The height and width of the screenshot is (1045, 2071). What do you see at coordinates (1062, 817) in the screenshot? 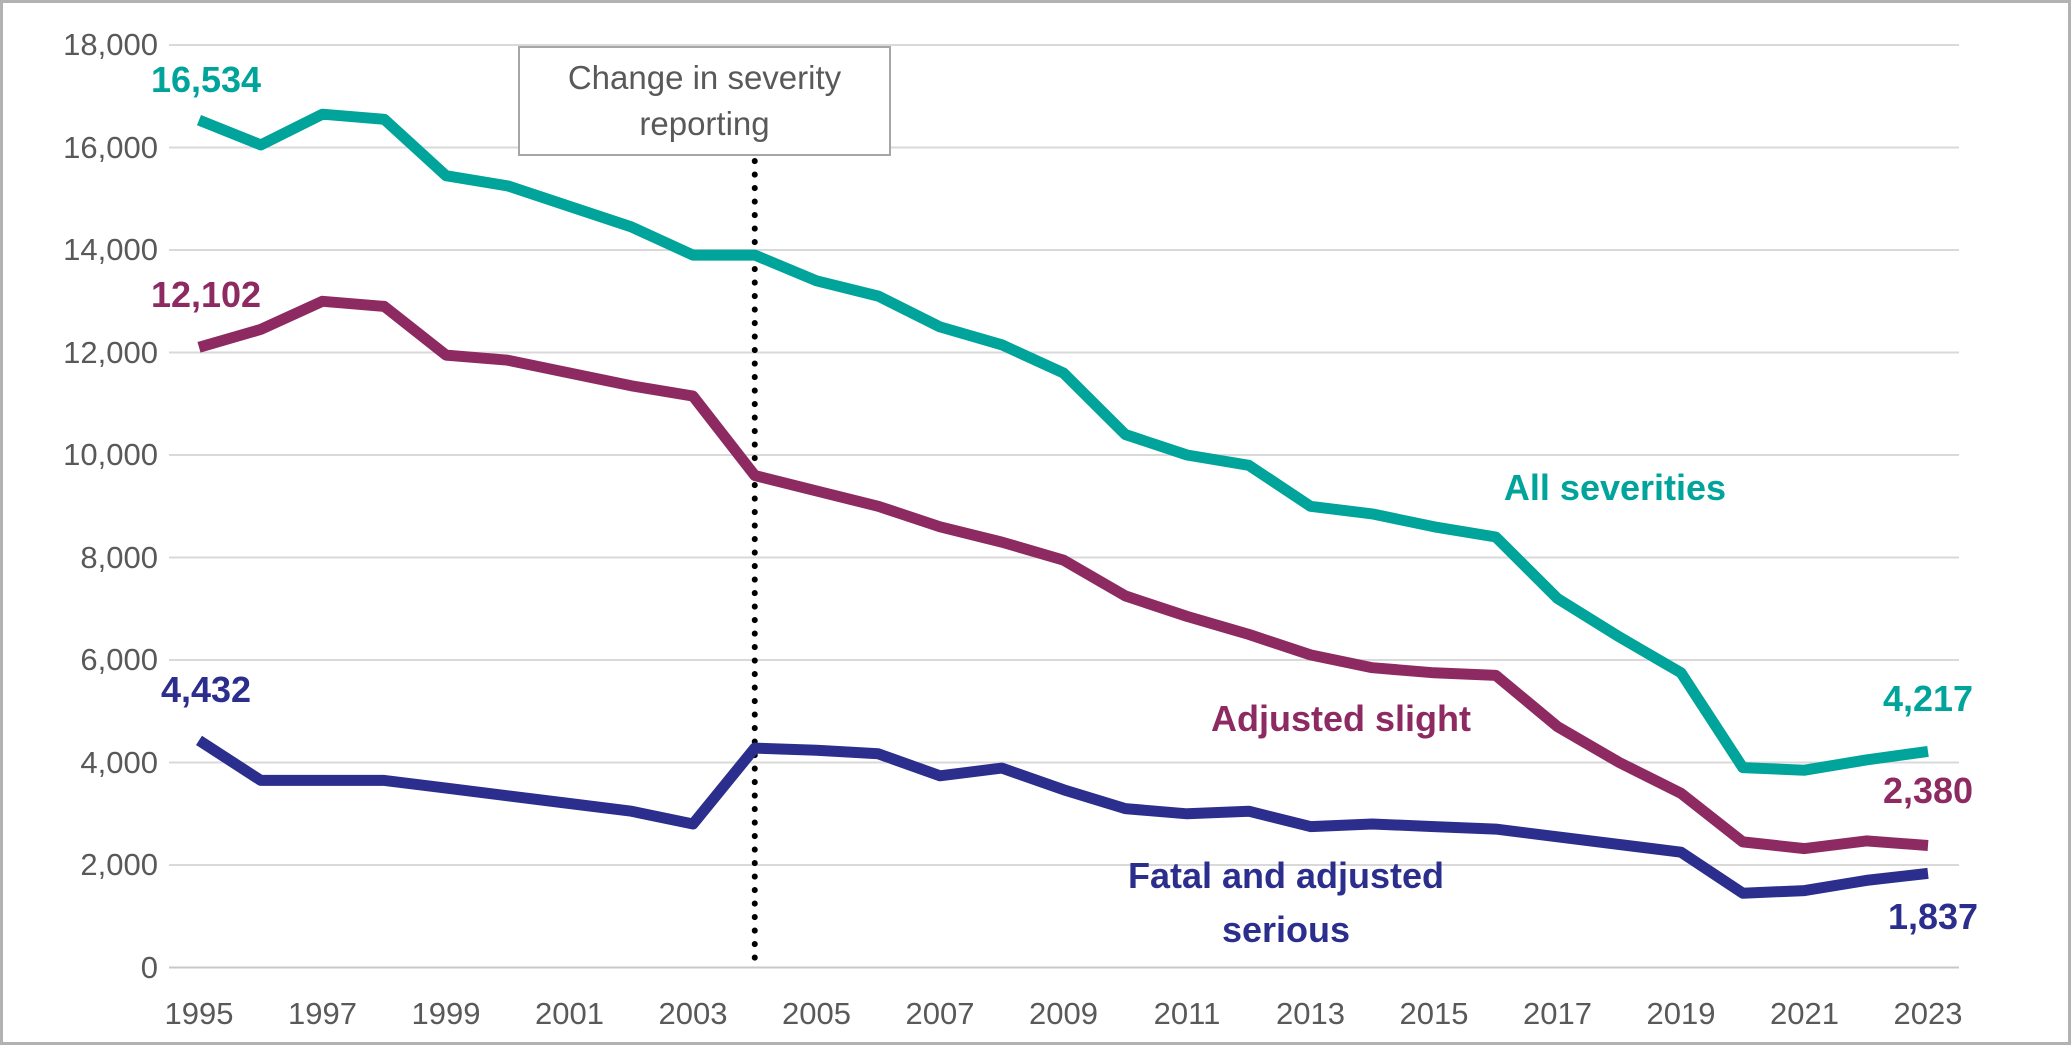
I see `line-series-fatal-and-adjusted-serious` at bounding box center [1062, 817].